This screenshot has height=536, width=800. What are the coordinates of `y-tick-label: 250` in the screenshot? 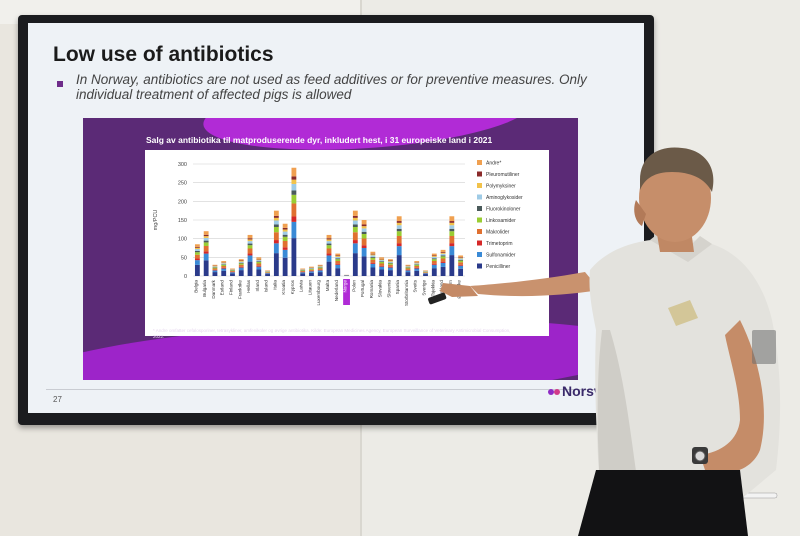 It's located at (182, 184).